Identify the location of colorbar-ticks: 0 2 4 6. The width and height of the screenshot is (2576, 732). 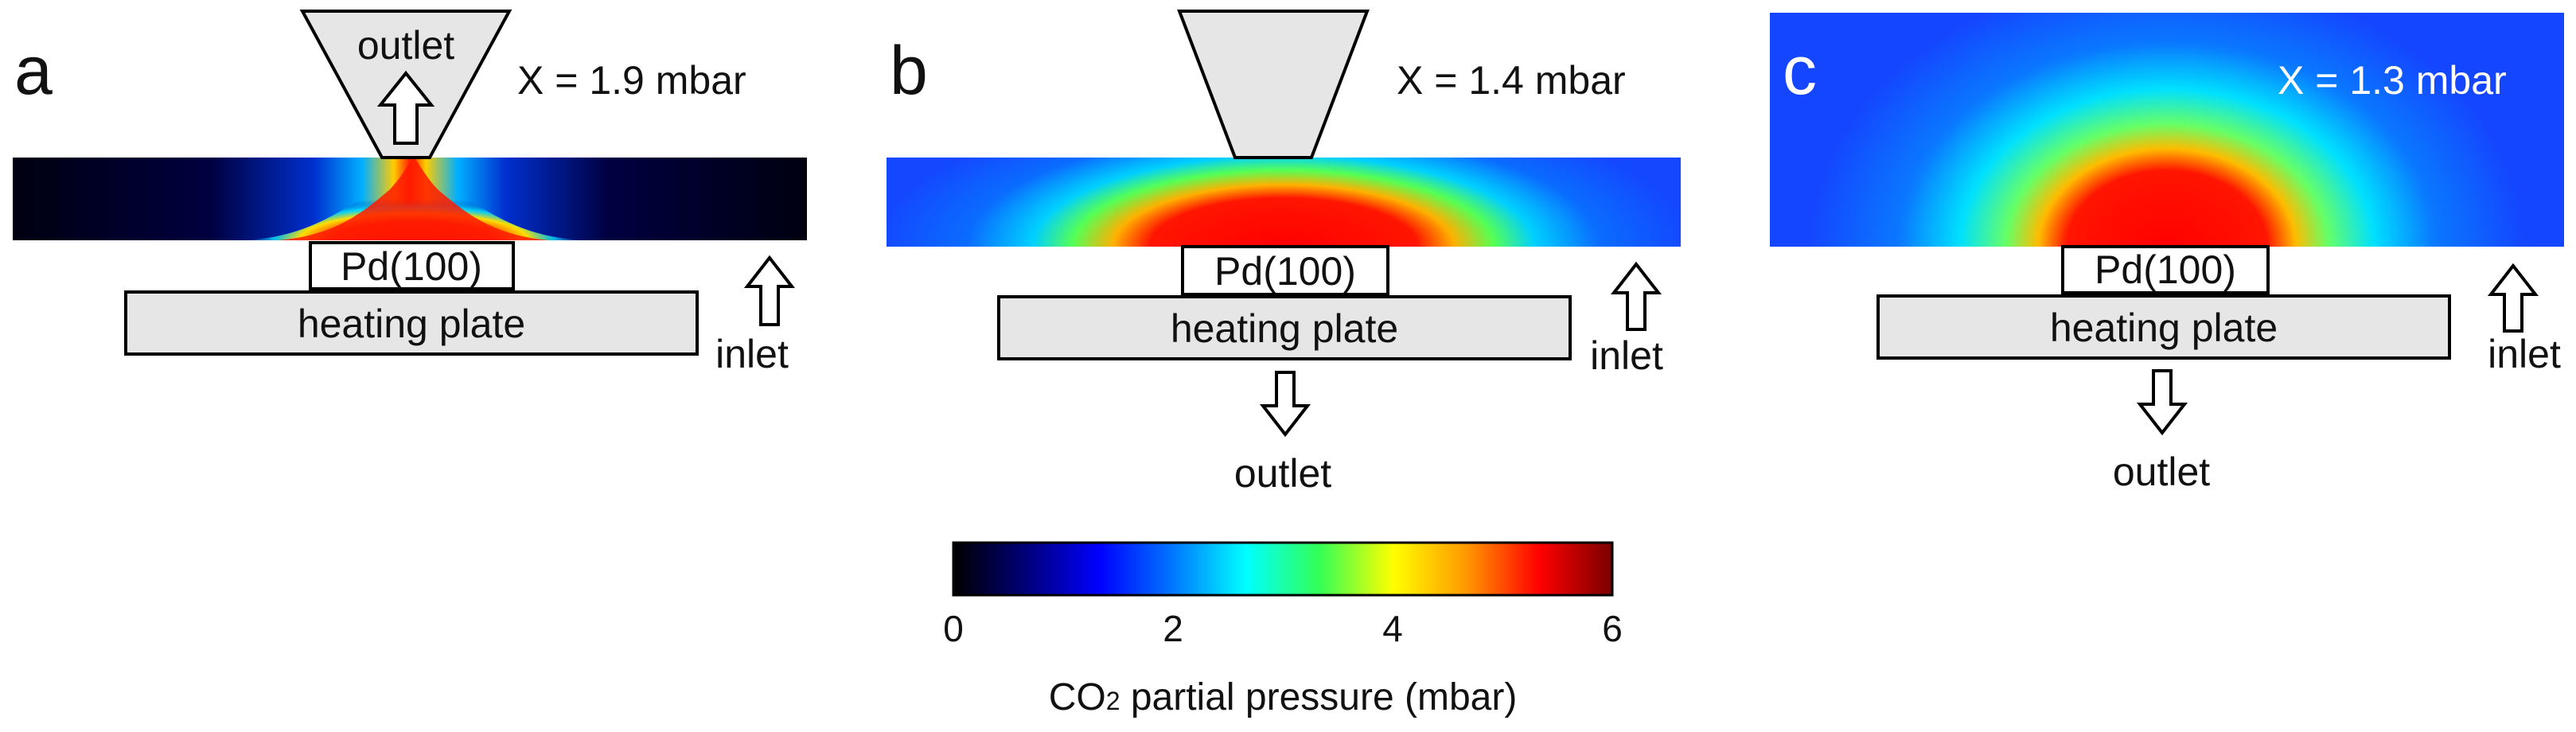
(1283, 628).